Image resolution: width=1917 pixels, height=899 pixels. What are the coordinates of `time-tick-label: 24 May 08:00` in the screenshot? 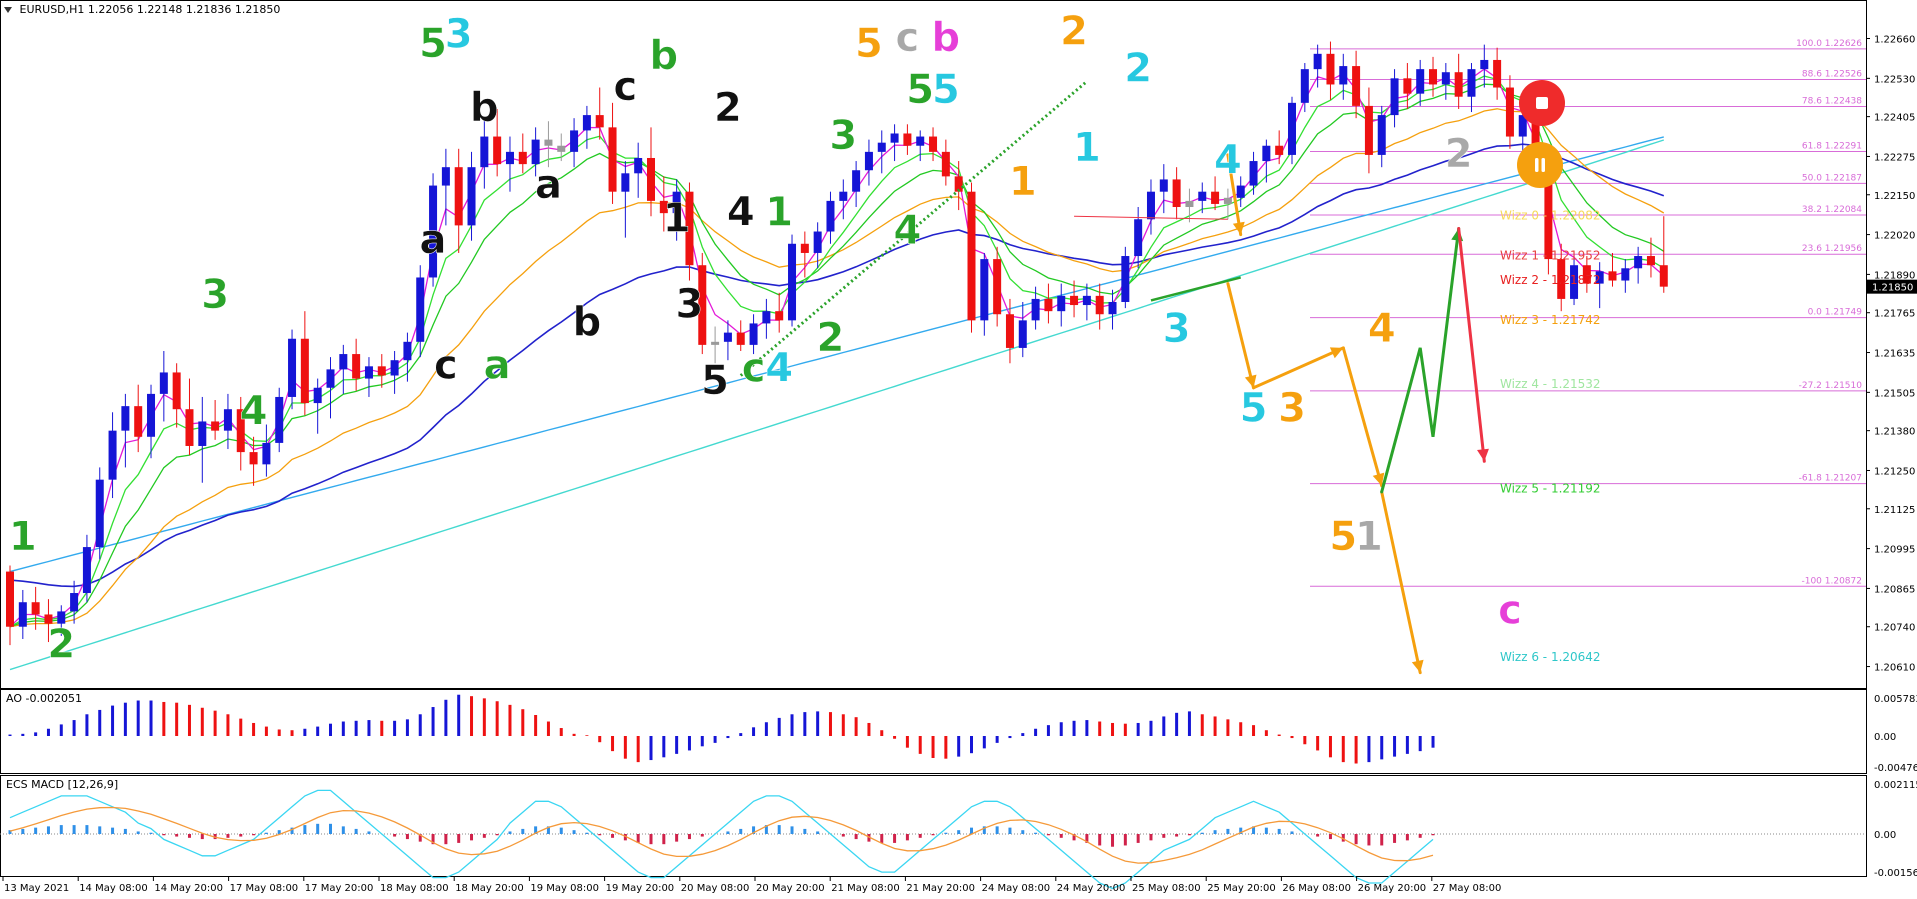 It's located at (1016, 888).